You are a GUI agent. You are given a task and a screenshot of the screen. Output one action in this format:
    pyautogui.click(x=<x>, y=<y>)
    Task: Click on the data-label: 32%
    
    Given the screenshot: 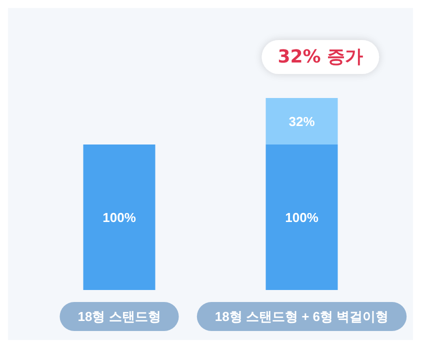 What is the action you would take?
    pyautogui.click(x=302, y=121)
    